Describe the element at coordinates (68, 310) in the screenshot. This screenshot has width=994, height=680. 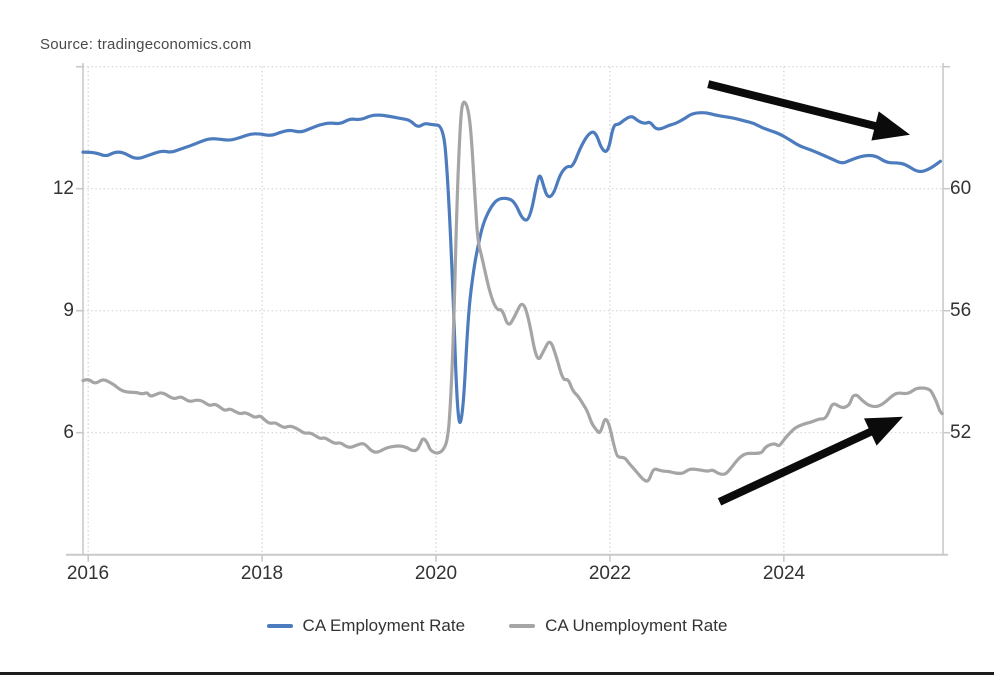
I see `left-axis-tick-label: 9` at that location.